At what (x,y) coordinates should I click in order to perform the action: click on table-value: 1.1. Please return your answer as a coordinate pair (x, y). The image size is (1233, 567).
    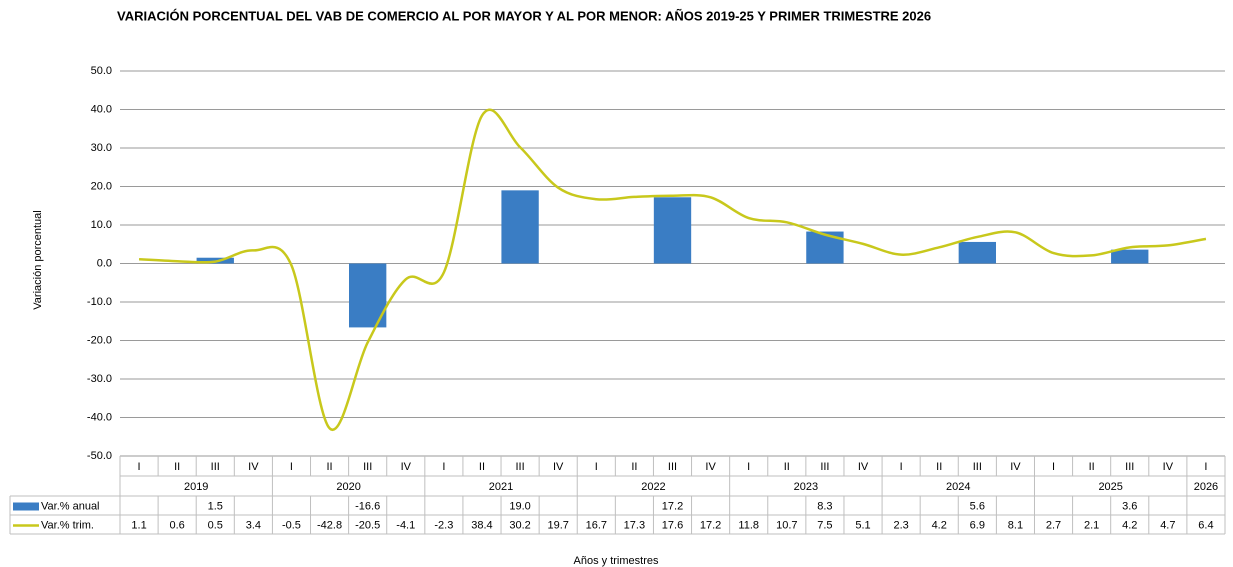
    Looking at the image, I should click on (138, 525).